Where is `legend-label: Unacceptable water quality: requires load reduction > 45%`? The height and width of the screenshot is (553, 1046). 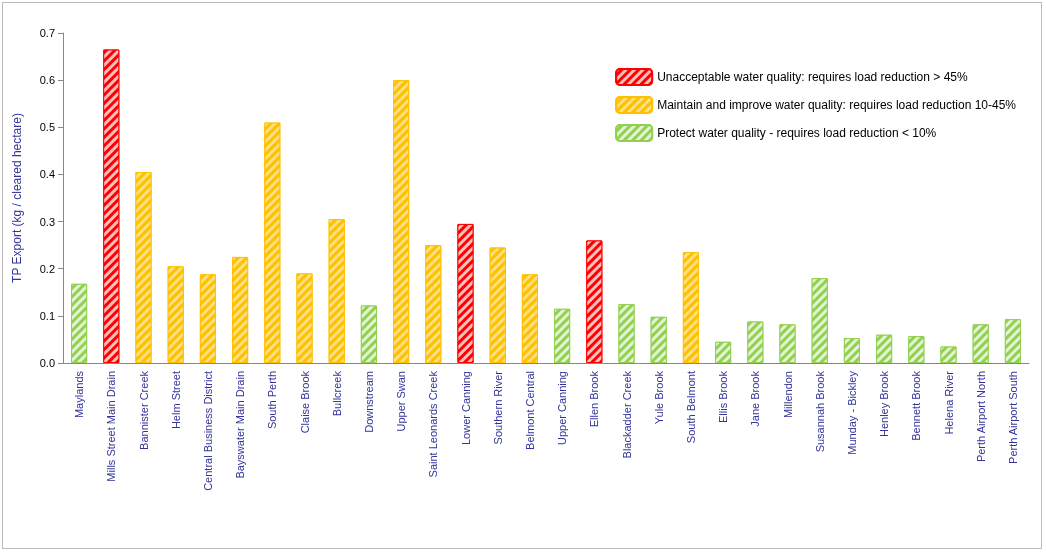 legend-label: Unacceptable water quality: requires load reduction > 45% is located at coordinates (812, 77).